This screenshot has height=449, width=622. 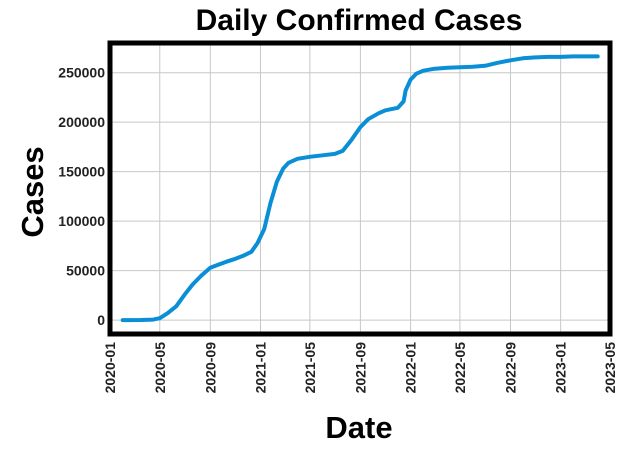 I want to click on x-tick-label: 2020-09, so click(x=210, y=368).